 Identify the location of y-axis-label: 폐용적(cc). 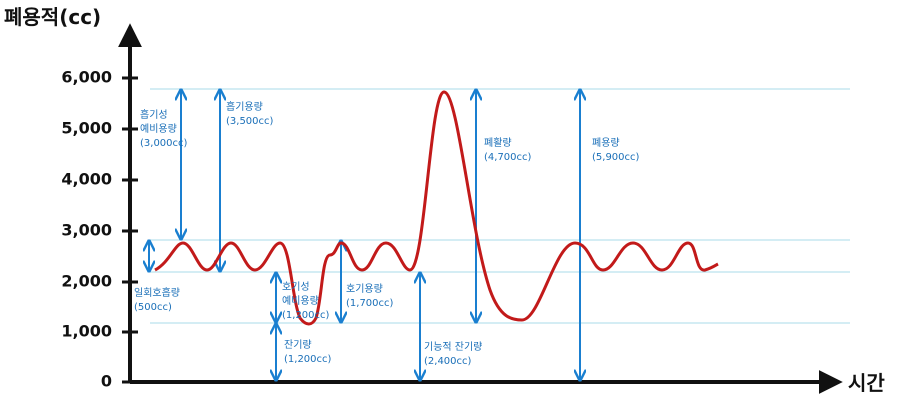
(52, 17).